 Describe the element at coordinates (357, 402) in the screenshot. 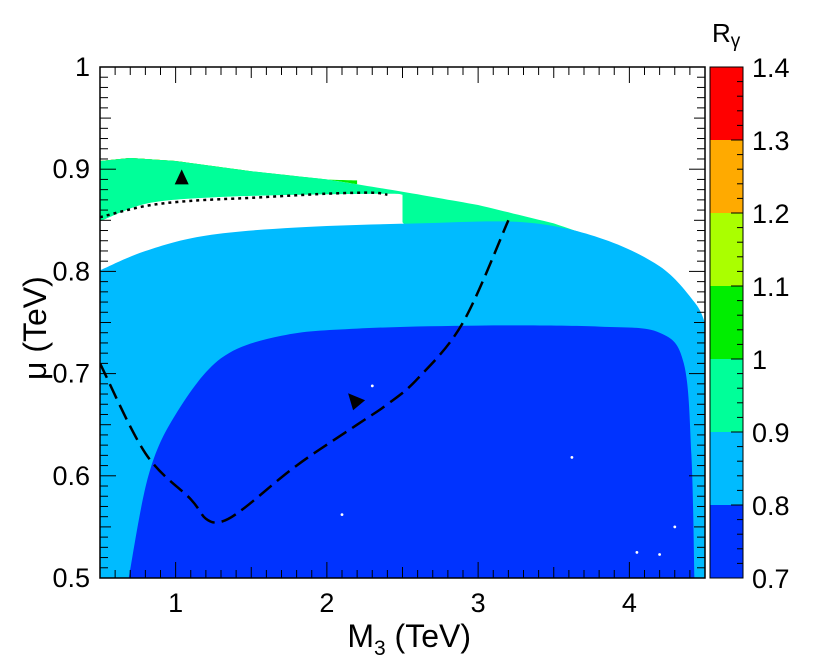

I see `arrow-dashed` at that location.